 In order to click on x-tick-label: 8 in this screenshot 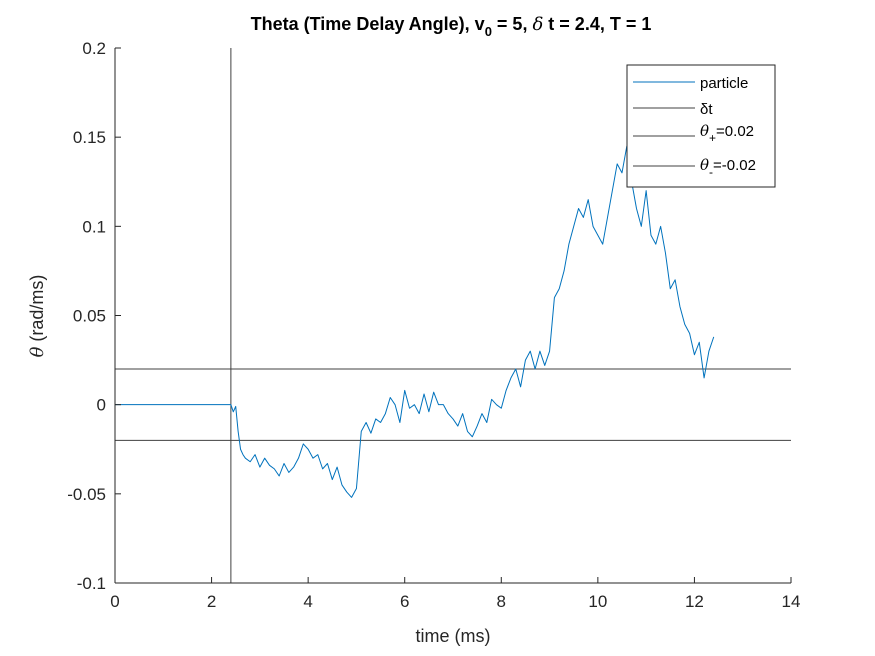, I will do `click(501, 601)`.